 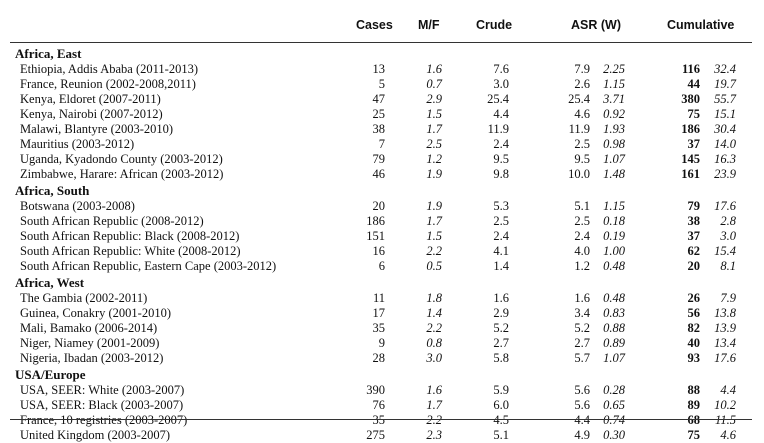 I want to click on cell-cum: 38, so click(x=694, y=221).